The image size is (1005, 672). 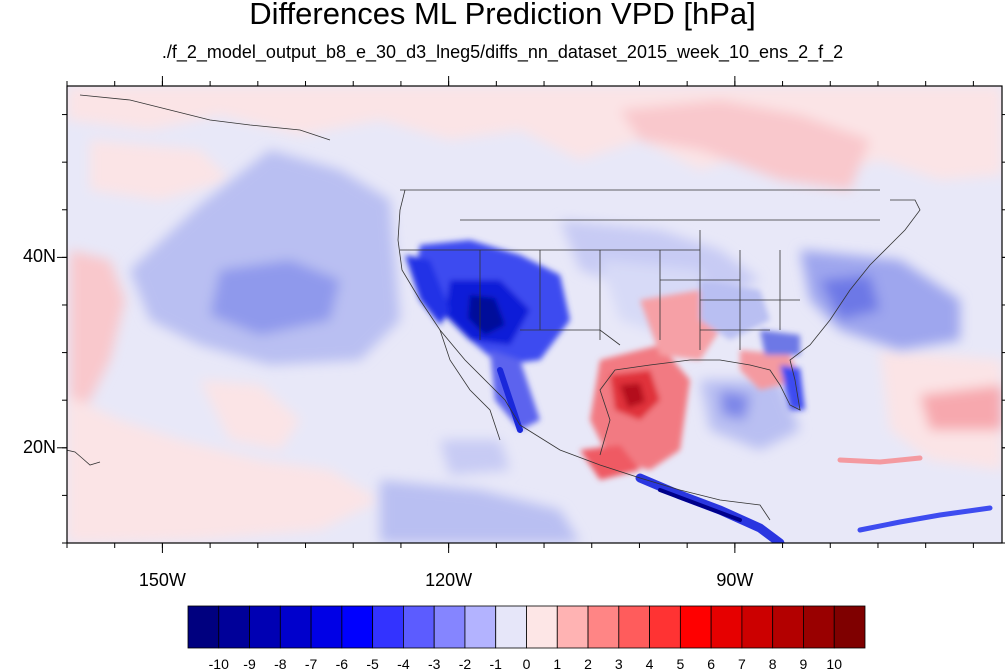 I want to click on colorbar-label: -6, so click(x=342, y=664).